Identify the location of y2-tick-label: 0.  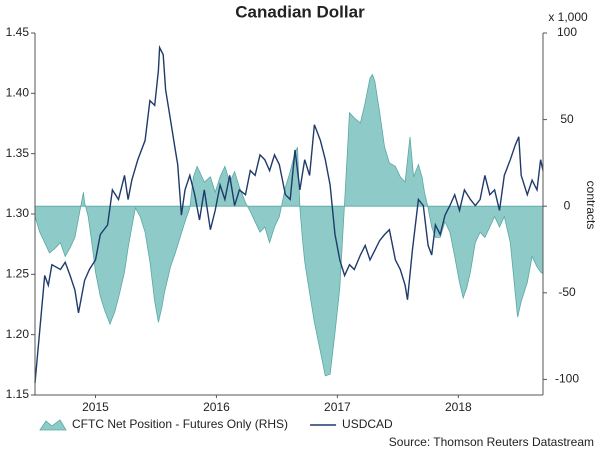
(567, 205).